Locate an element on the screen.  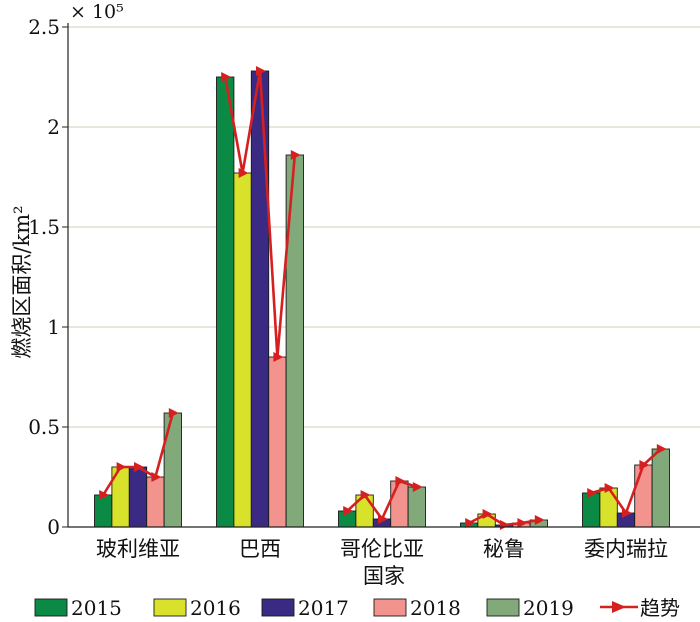
y-axis-title: 燃烧区面积/km² is located at coordinates (22, 281).